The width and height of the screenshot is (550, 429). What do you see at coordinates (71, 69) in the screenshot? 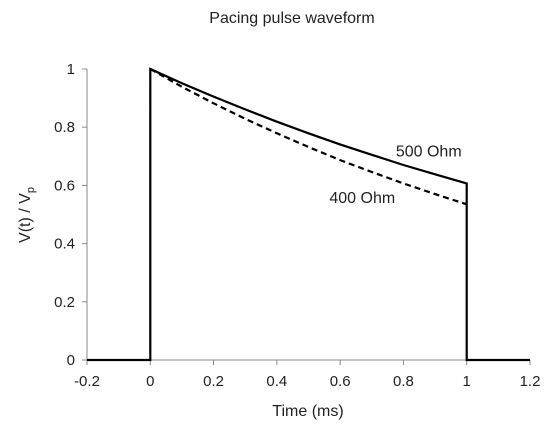
I see `y-tick-label: 1` at bounding box center [71, 69].